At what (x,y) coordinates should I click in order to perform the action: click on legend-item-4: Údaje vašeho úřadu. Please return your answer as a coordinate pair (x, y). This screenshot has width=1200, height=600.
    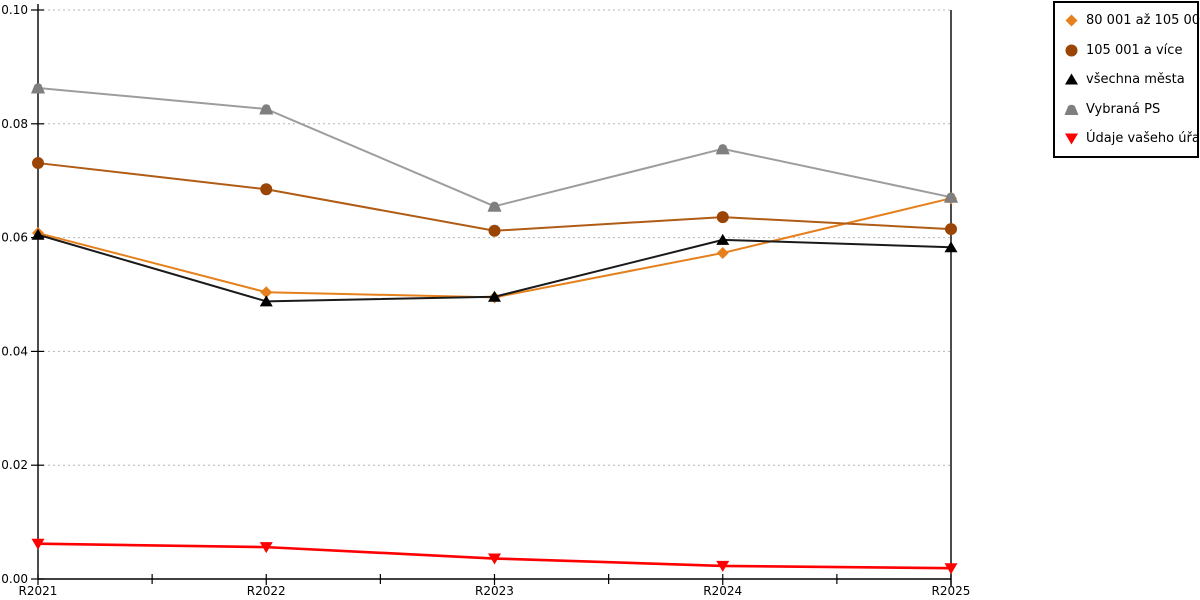
    Looking at the image, I should click on (1132, 138).